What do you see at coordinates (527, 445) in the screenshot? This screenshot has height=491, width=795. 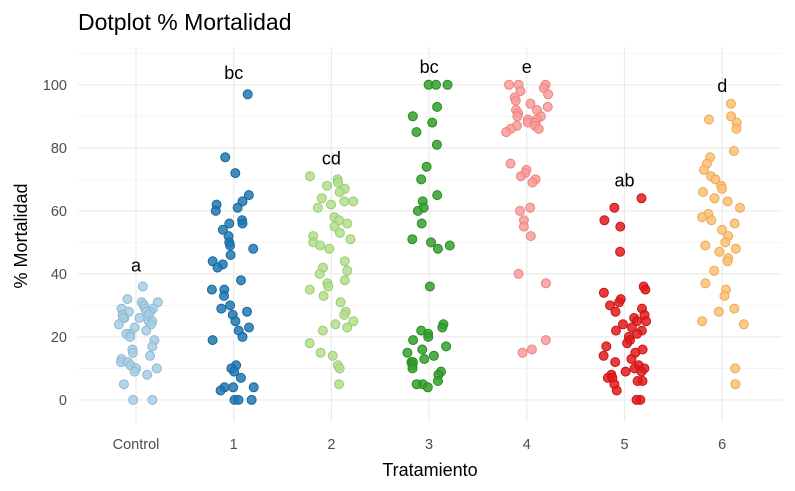 I see `x-tick-label: 4` at bounding box center [527, 445].